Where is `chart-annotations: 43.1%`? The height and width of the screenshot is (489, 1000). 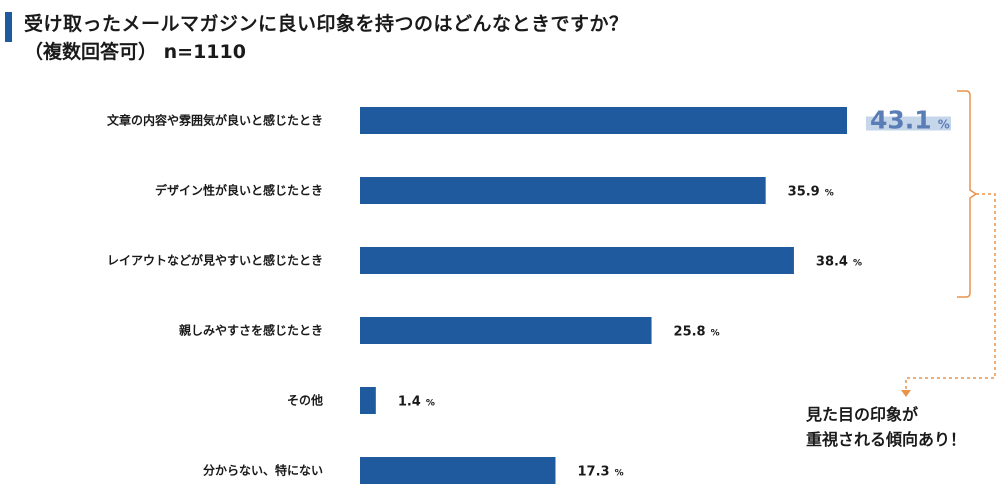 chart-annotations: 43.1% is located at coordinates (931, 243).